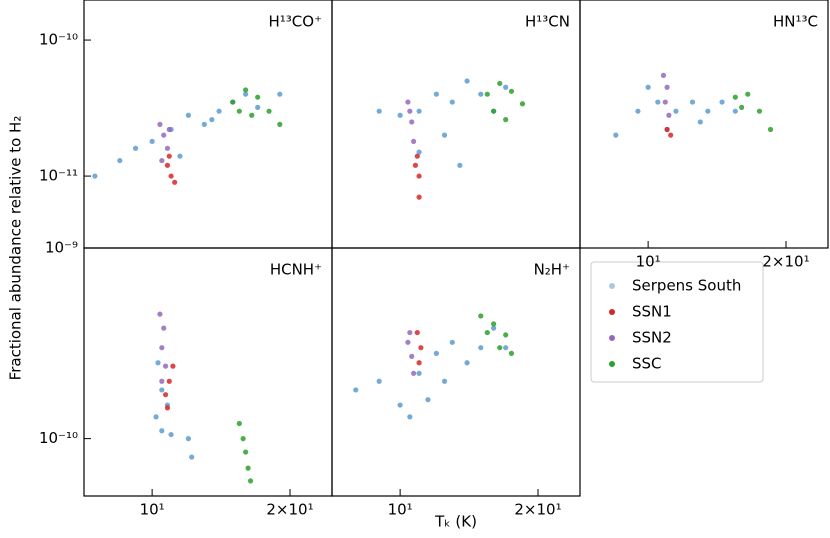  What do you see at coordinates (652, 338) in the screenshot?
I see `legend-label: SSN2` at bounding box center [652, 338].